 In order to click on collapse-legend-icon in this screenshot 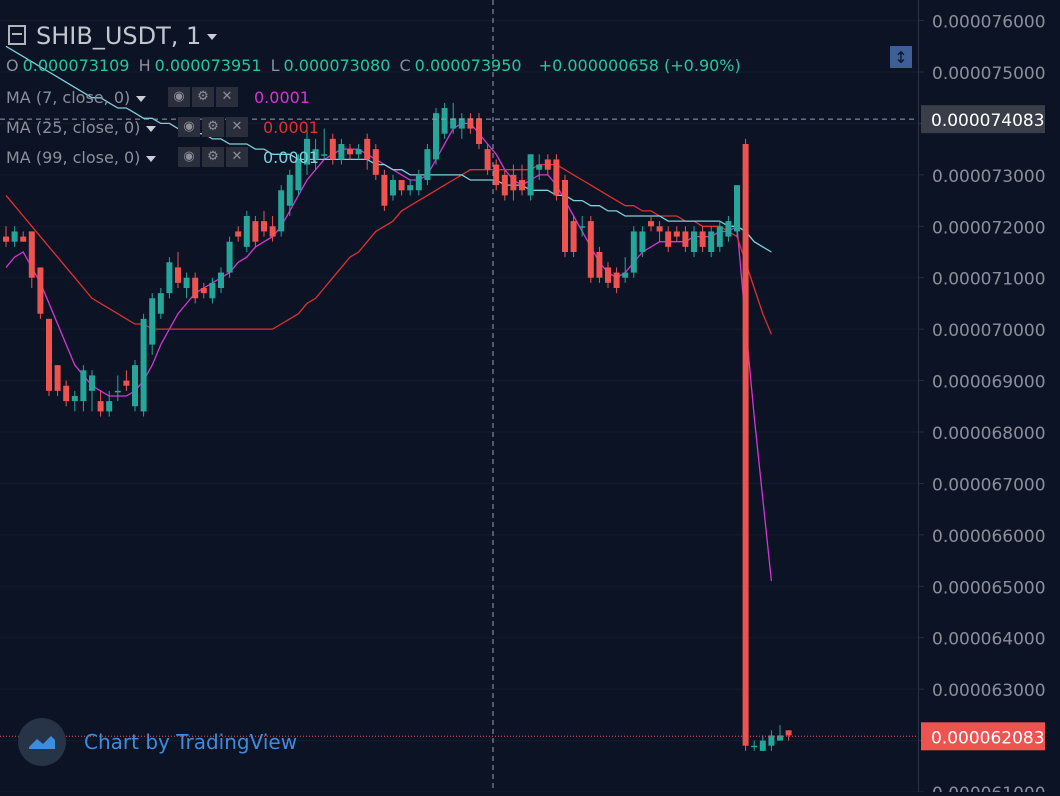, I will do `click(17, 35)`.